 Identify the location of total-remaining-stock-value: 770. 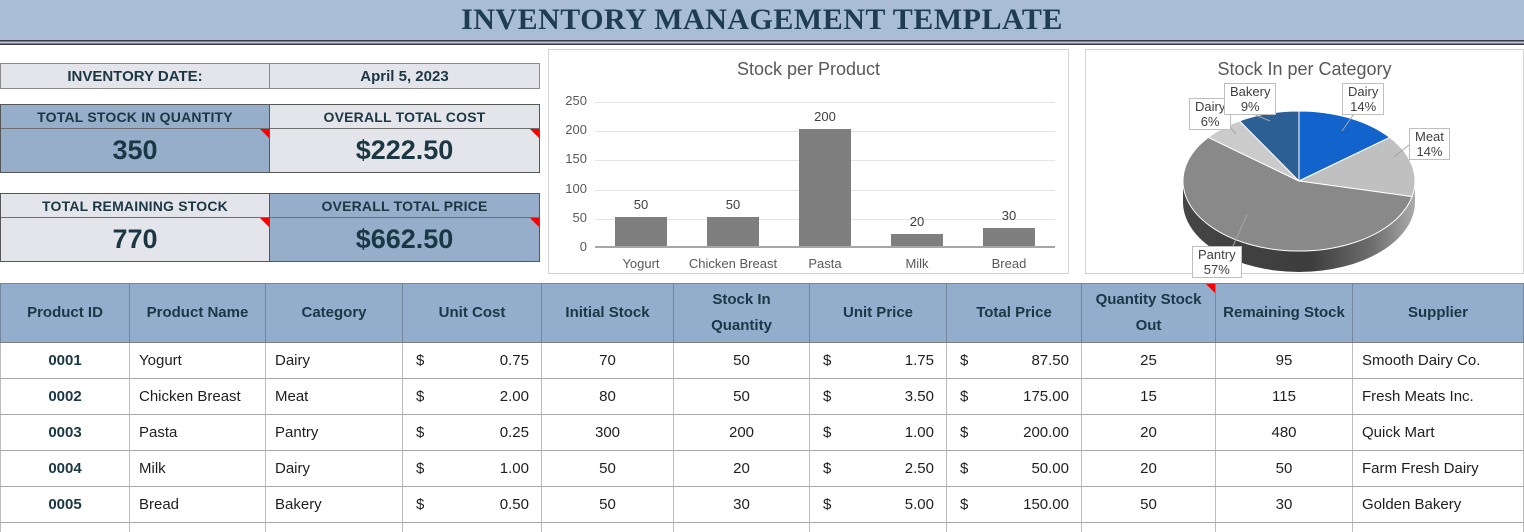
(135, 239).